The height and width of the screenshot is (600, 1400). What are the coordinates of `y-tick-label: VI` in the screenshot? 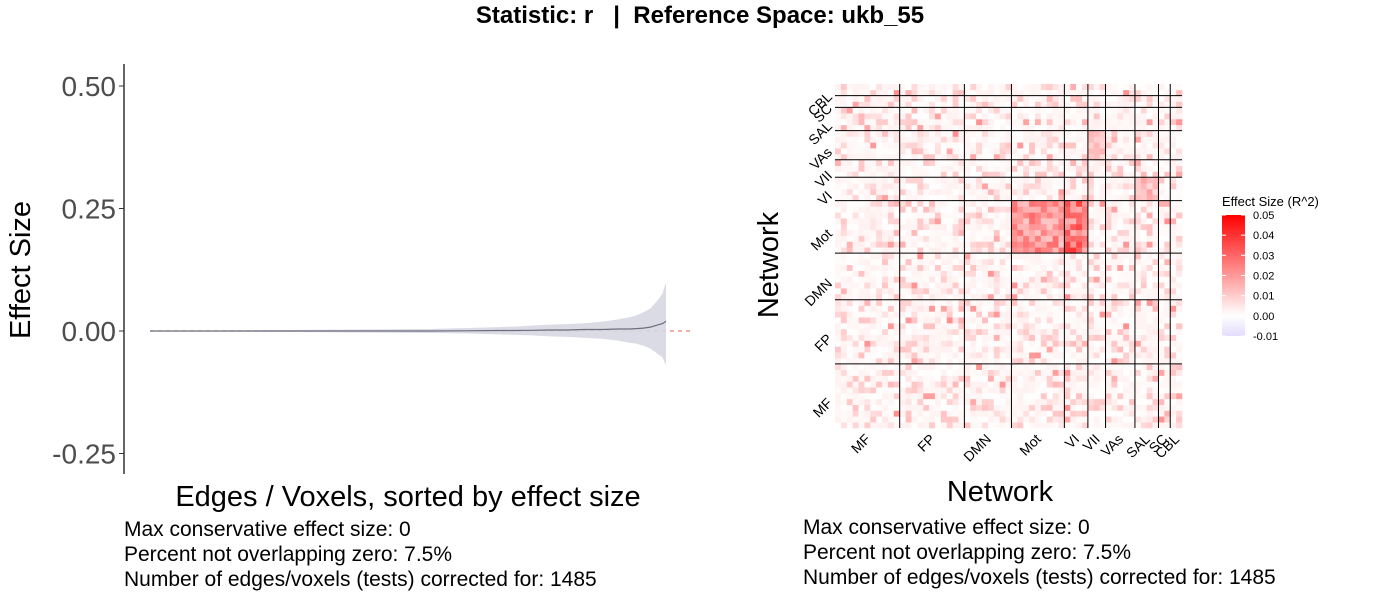 It's located at (824, 198).